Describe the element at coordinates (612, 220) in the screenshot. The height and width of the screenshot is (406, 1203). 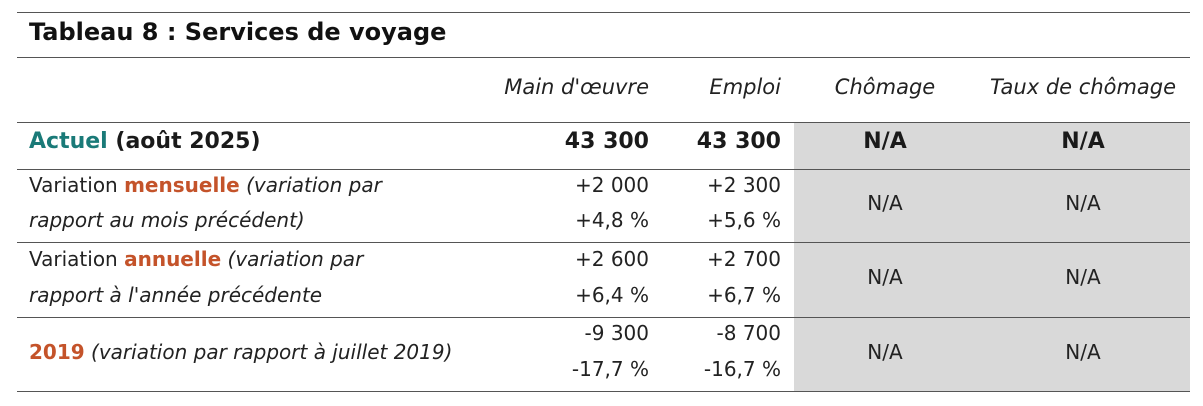
I see `monthly-main-pct: +4,8 %` at that location.